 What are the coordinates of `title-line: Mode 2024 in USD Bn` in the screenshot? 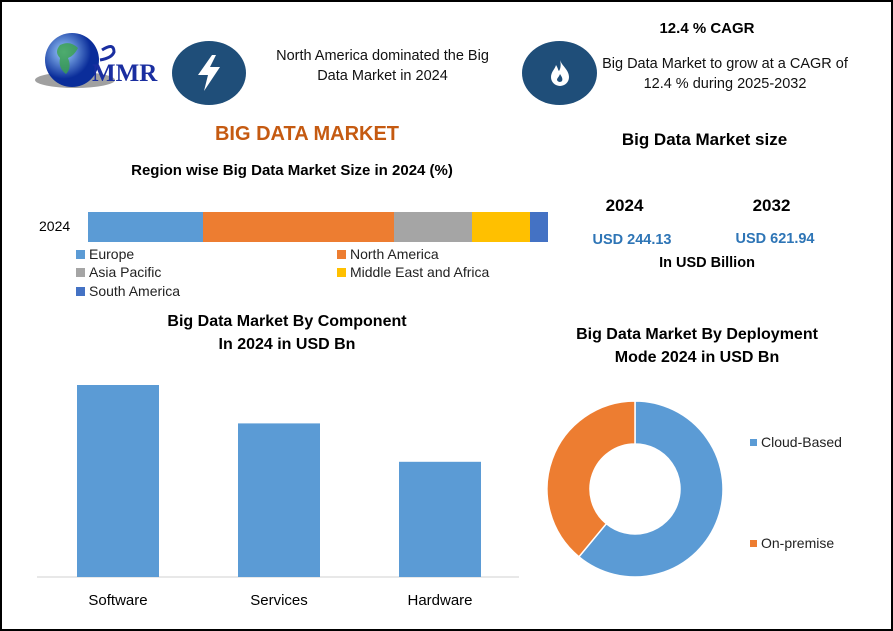 It's located at (697, 357).